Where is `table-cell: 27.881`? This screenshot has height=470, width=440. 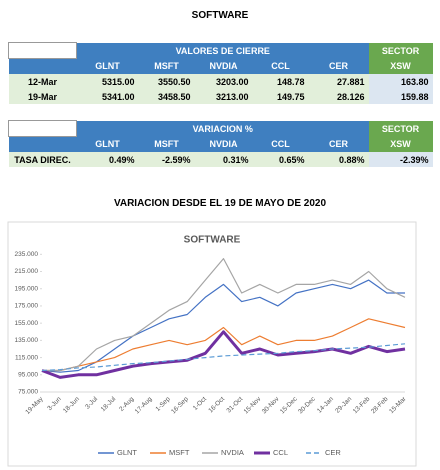 table-cell: 27.881 is located at coordinates (338, 81).